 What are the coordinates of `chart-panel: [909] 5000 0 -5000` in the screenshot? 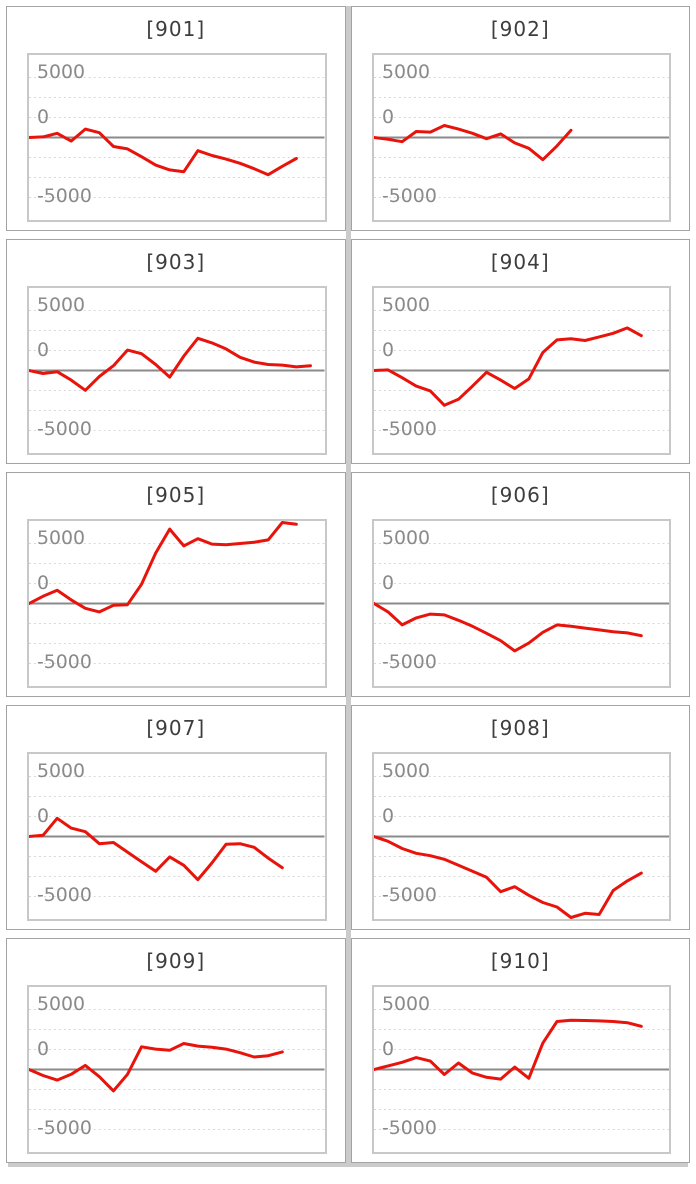 It's located at (176, 1050).